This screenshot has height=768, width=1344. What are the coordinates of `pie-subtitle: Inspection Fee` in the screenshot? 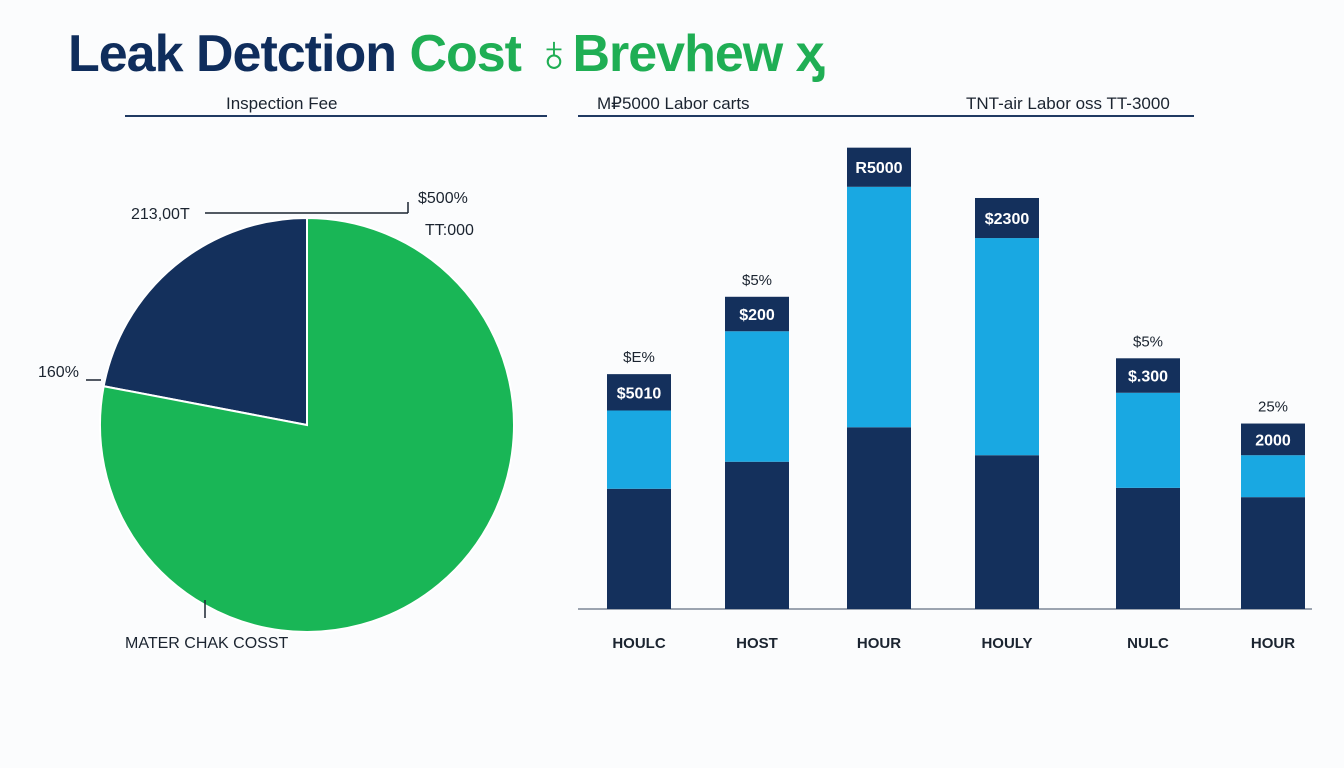 It's located at (282, 103).